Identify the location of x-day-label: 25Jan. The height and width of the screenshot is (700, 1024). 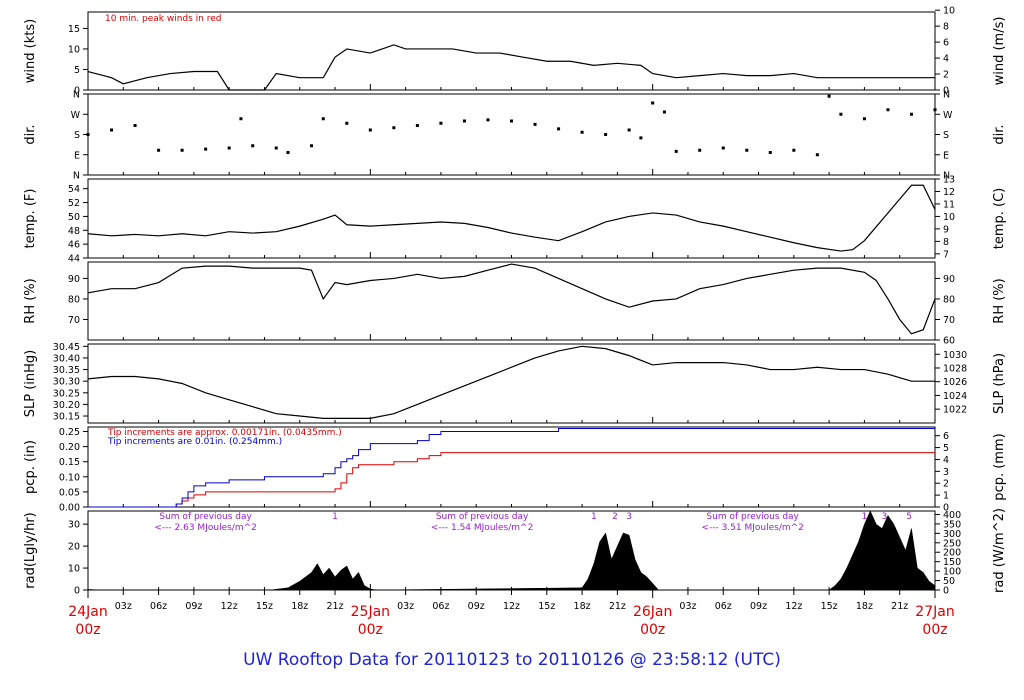
(370, 612).